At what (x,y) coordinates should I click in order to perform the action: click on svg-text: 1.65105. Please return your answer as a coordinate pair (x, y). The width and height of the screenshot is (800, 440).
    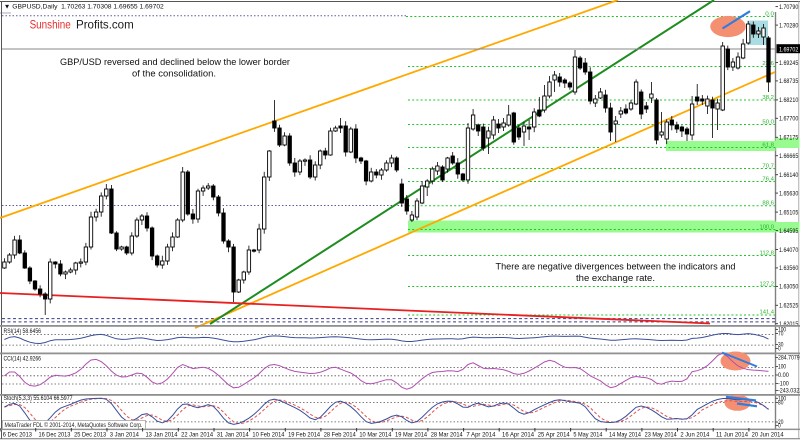
    Looking at the image, I should click on (789, 212).